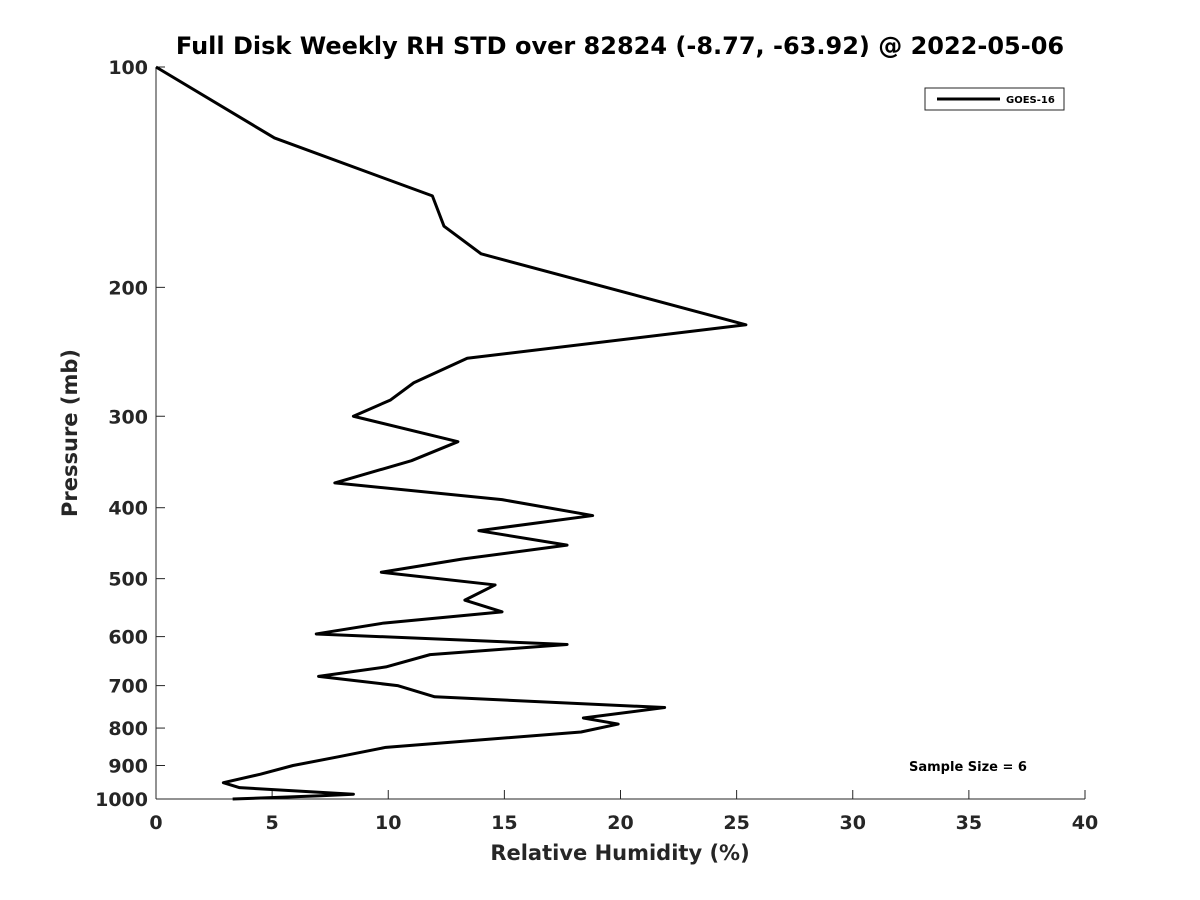 Image resolution: width=1200 pixels, height=900 pixels. I want to click on y-tick-label: 600, so click(128, 638).